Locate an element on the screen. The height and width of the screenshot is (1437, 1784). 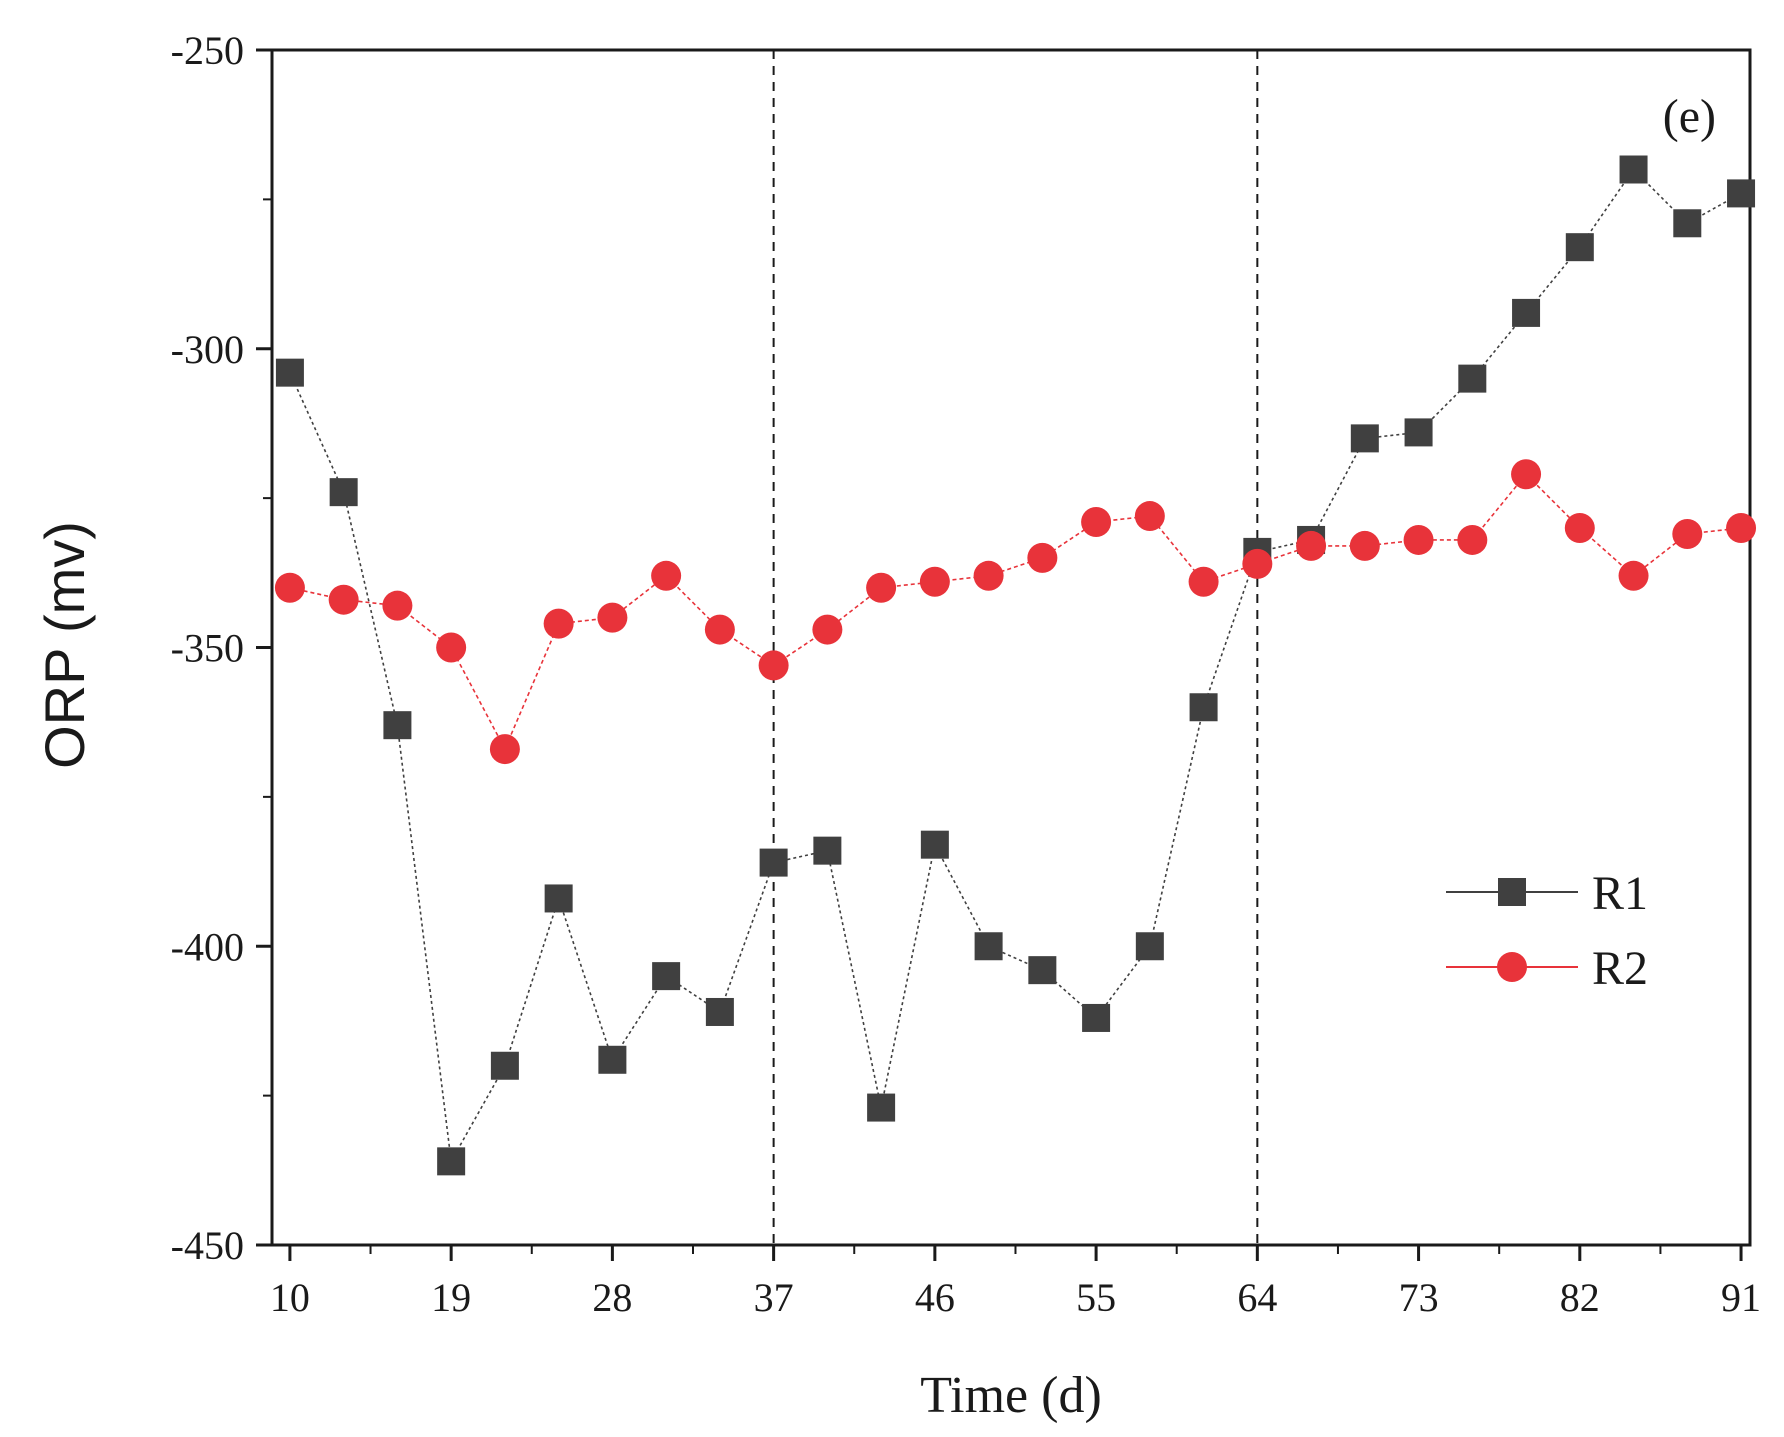
x-tick-label: 64 is located at coordinates (1257, 1297).